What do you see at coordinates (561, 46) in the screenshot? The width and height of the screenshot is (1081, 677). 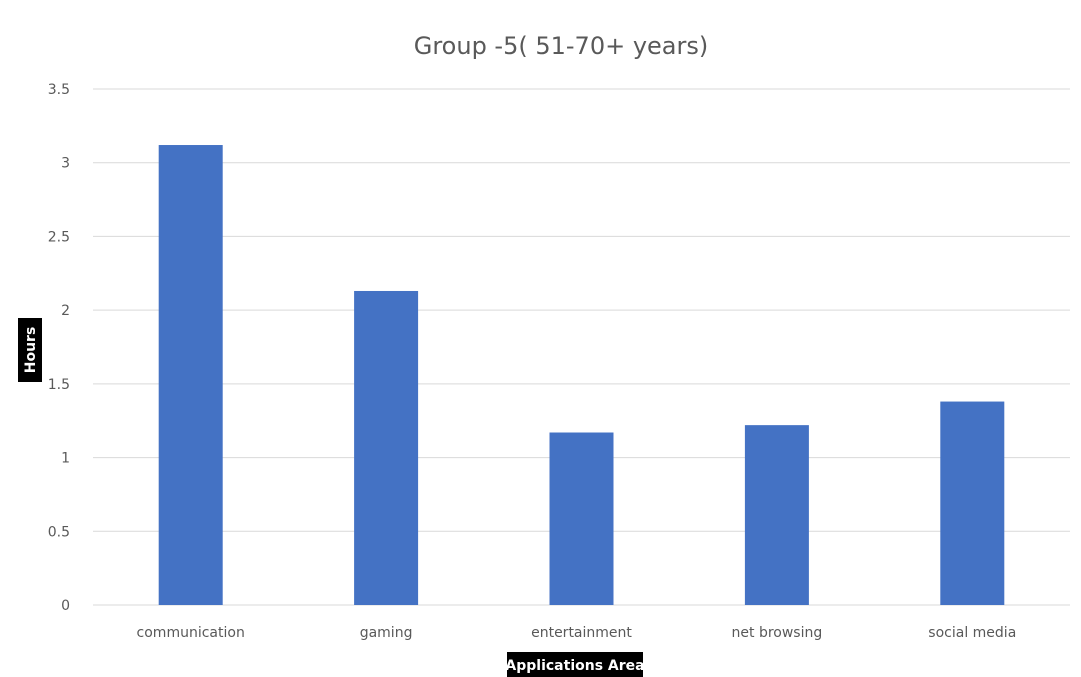 I see `chart-title: Group -5( 51-70+ years)` at bounding box center [561, 46].